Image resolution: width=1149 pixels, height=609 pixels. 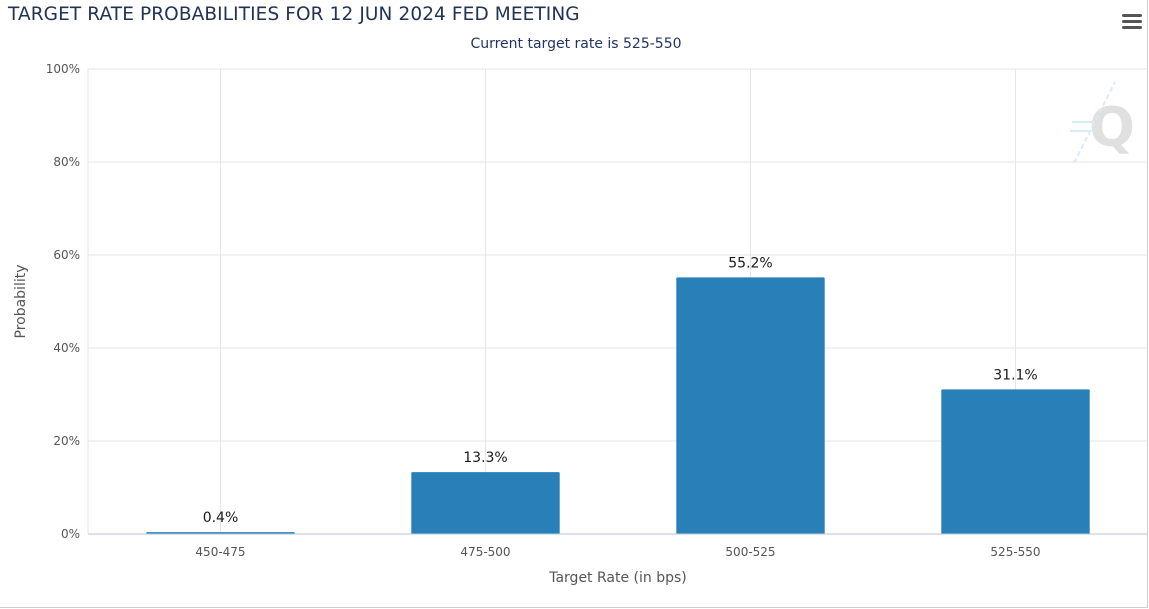 What do you see at coordinates (617, 552) in the screenshot?
I see `x-axis-ticks: 450-475 475-500 500-525 525-550` at bounding box center [617, 552].